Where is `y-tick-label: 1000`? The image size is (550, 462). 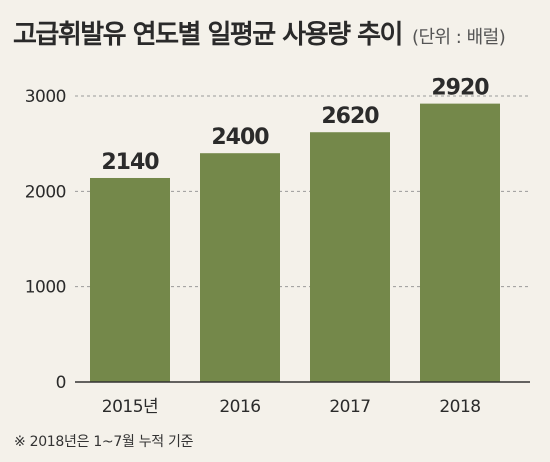 y-tick-label: 1000 is located at coordinates (45, 288).